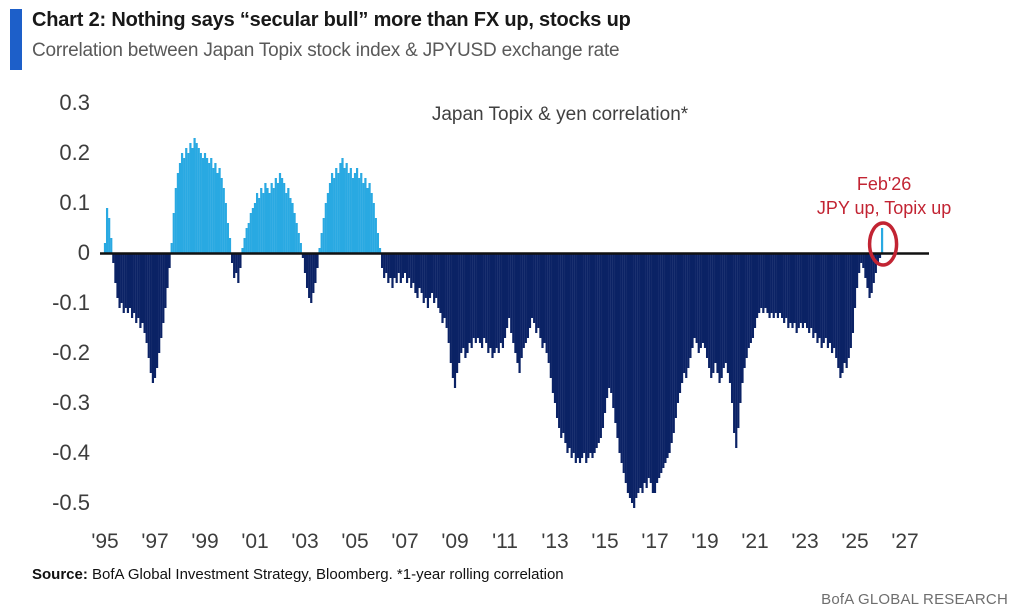 This screenshot has height=613, width=1024. What do you see at coordinates (554, 541) in the screenshot?
I see `x-axis-tick-label: '13` at bounding box center [554, 541].